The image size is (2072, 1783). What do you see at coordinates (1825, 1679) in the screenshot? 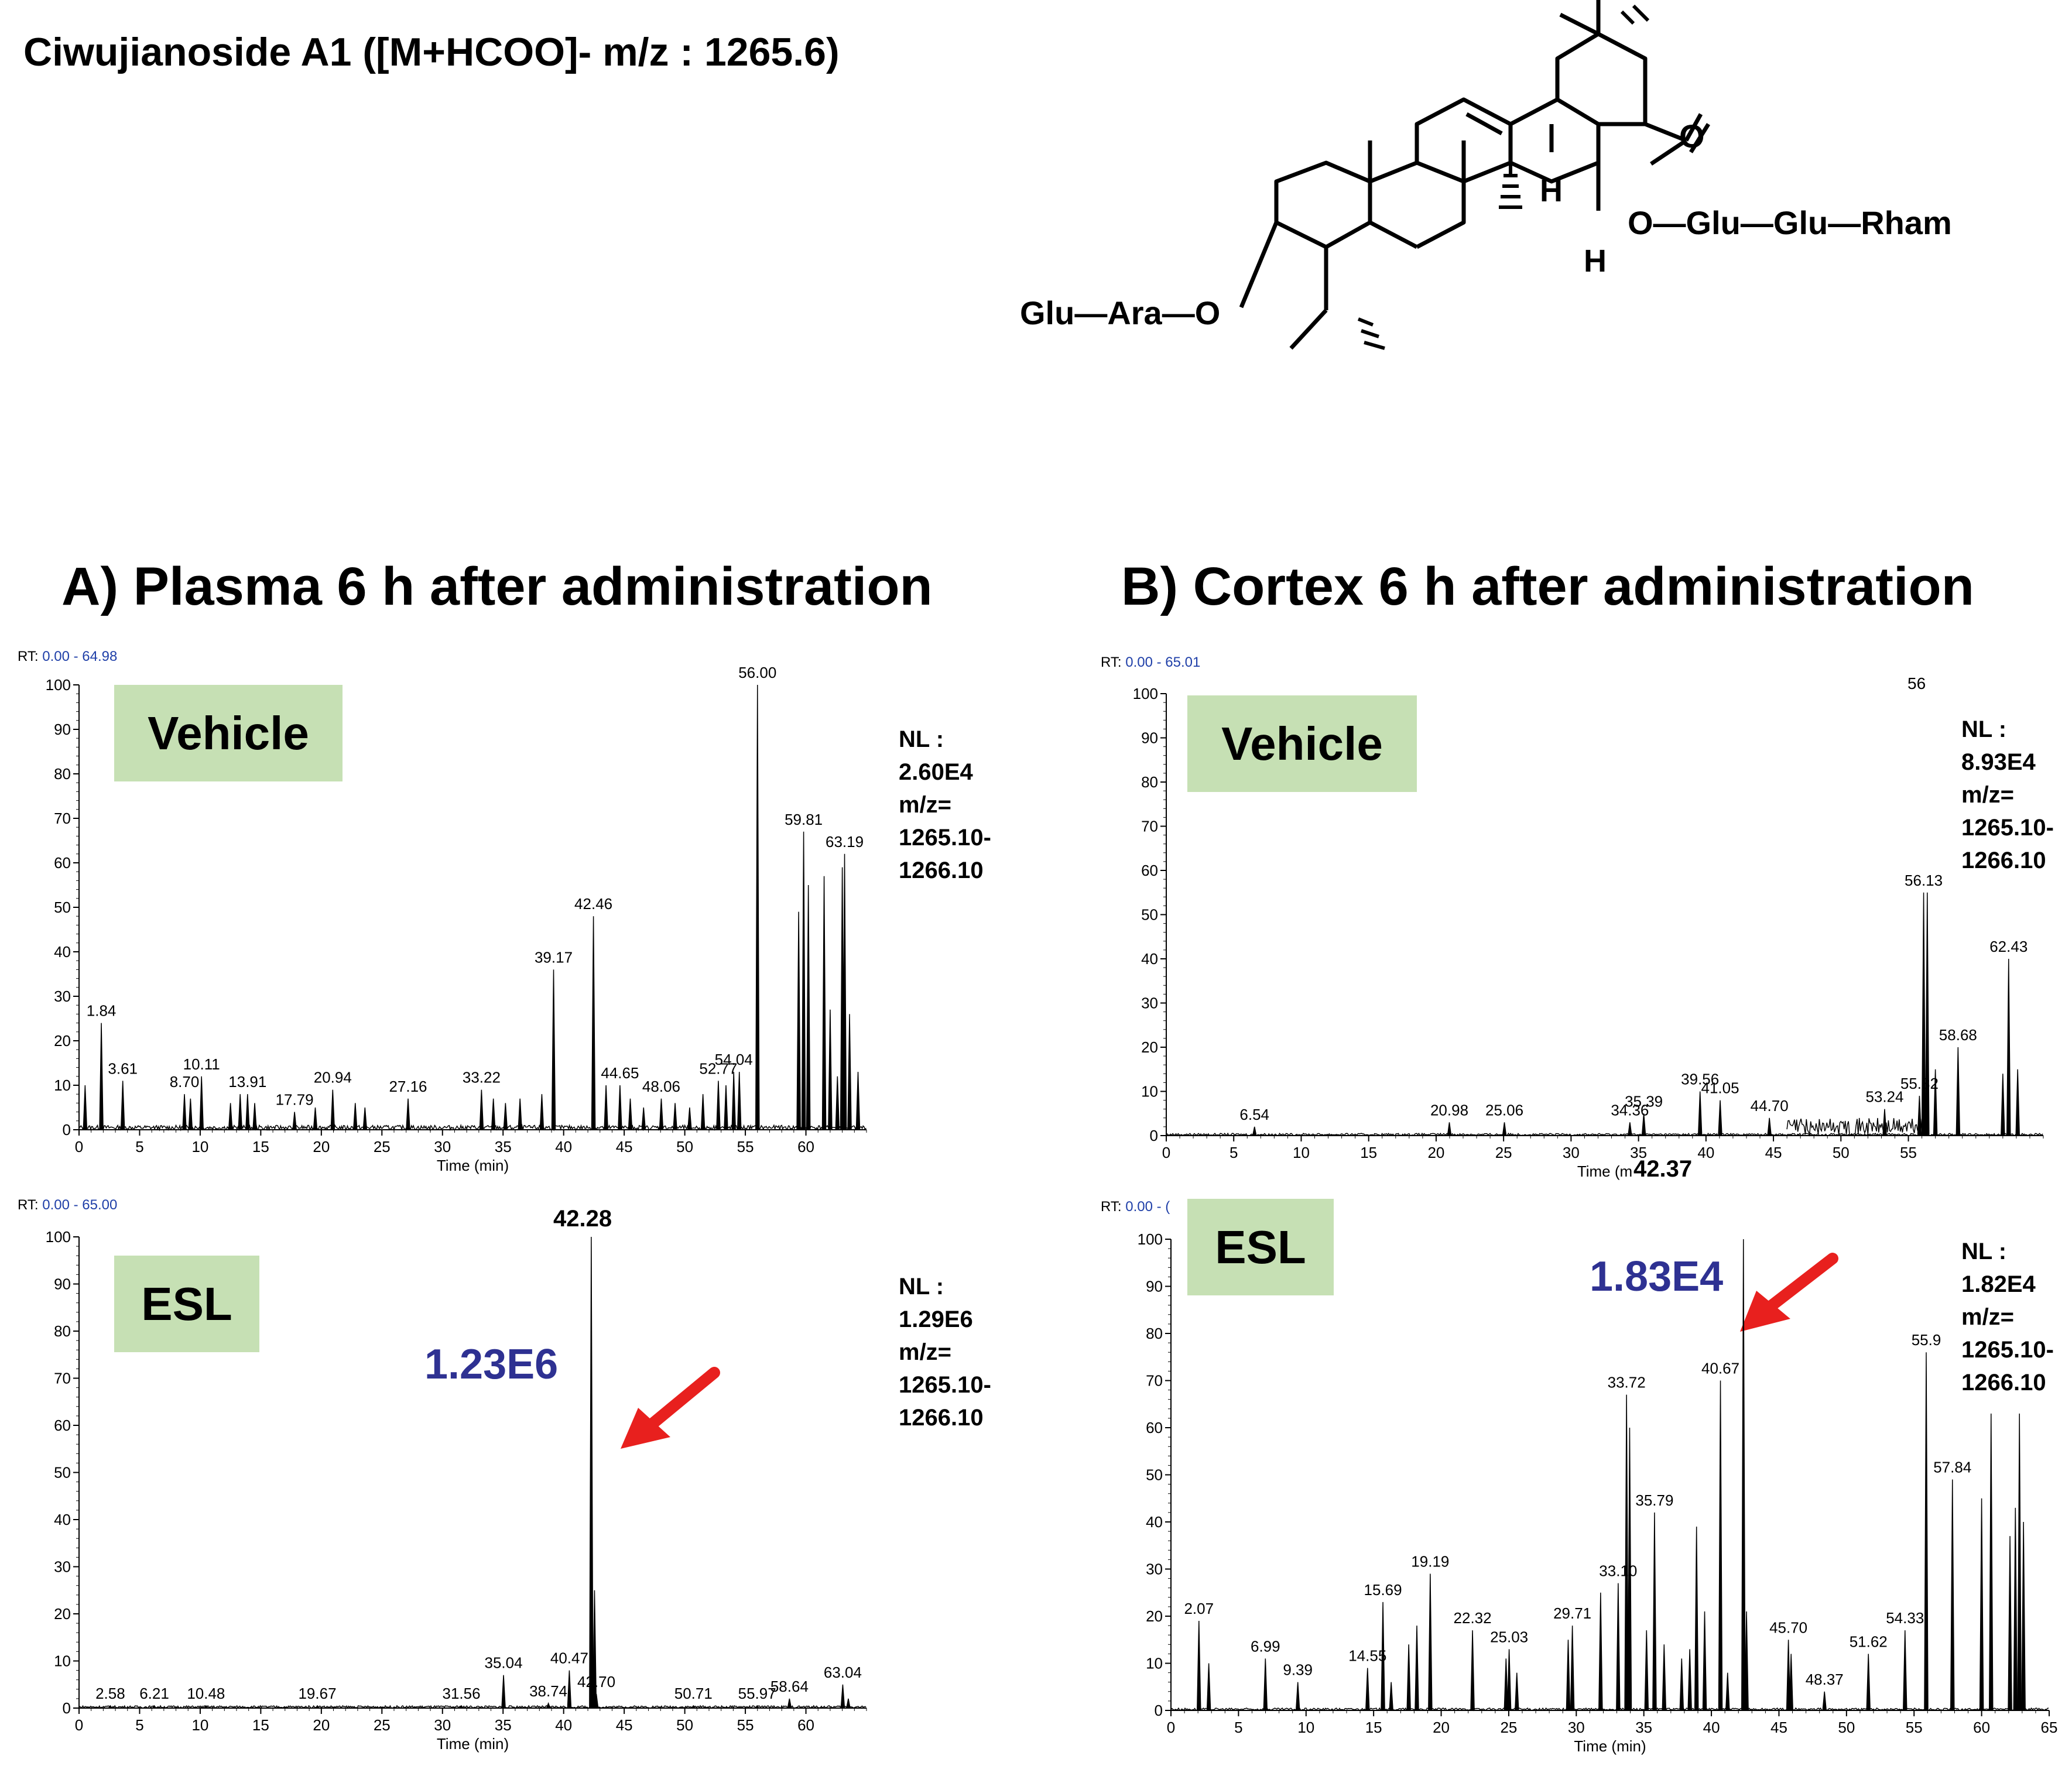
I see `peak-label: 48.37` at bounding box center [1825, 1679].